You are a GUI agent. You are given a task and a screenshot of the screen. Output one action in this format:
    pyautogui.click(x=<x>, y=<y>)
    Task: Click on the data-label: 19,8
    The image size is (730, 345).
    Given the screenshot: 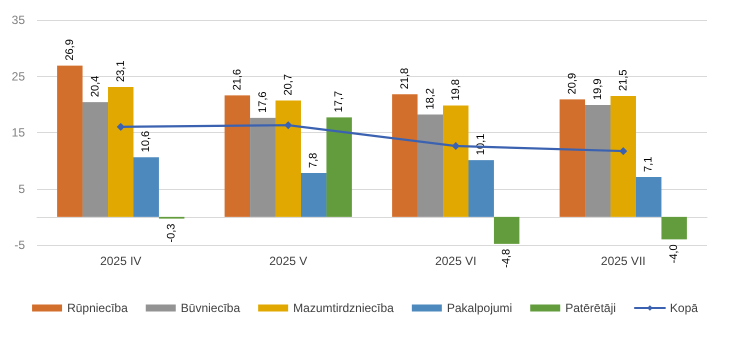 What is the action you would take?
    pyautogui.click(x=456, y=89)
    